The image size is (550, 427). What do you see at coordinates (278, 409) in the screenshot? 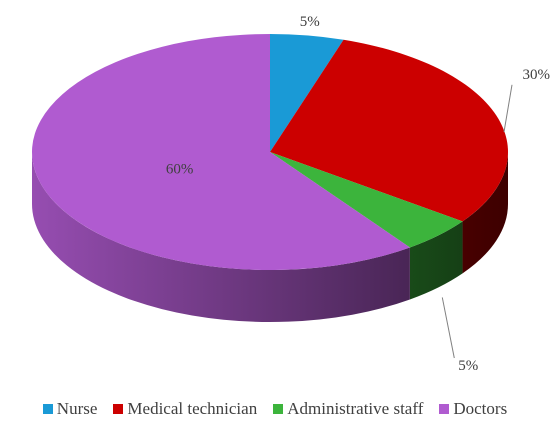
I see `legend-swatch-administrative-staff` at bounding box center [278, 409].